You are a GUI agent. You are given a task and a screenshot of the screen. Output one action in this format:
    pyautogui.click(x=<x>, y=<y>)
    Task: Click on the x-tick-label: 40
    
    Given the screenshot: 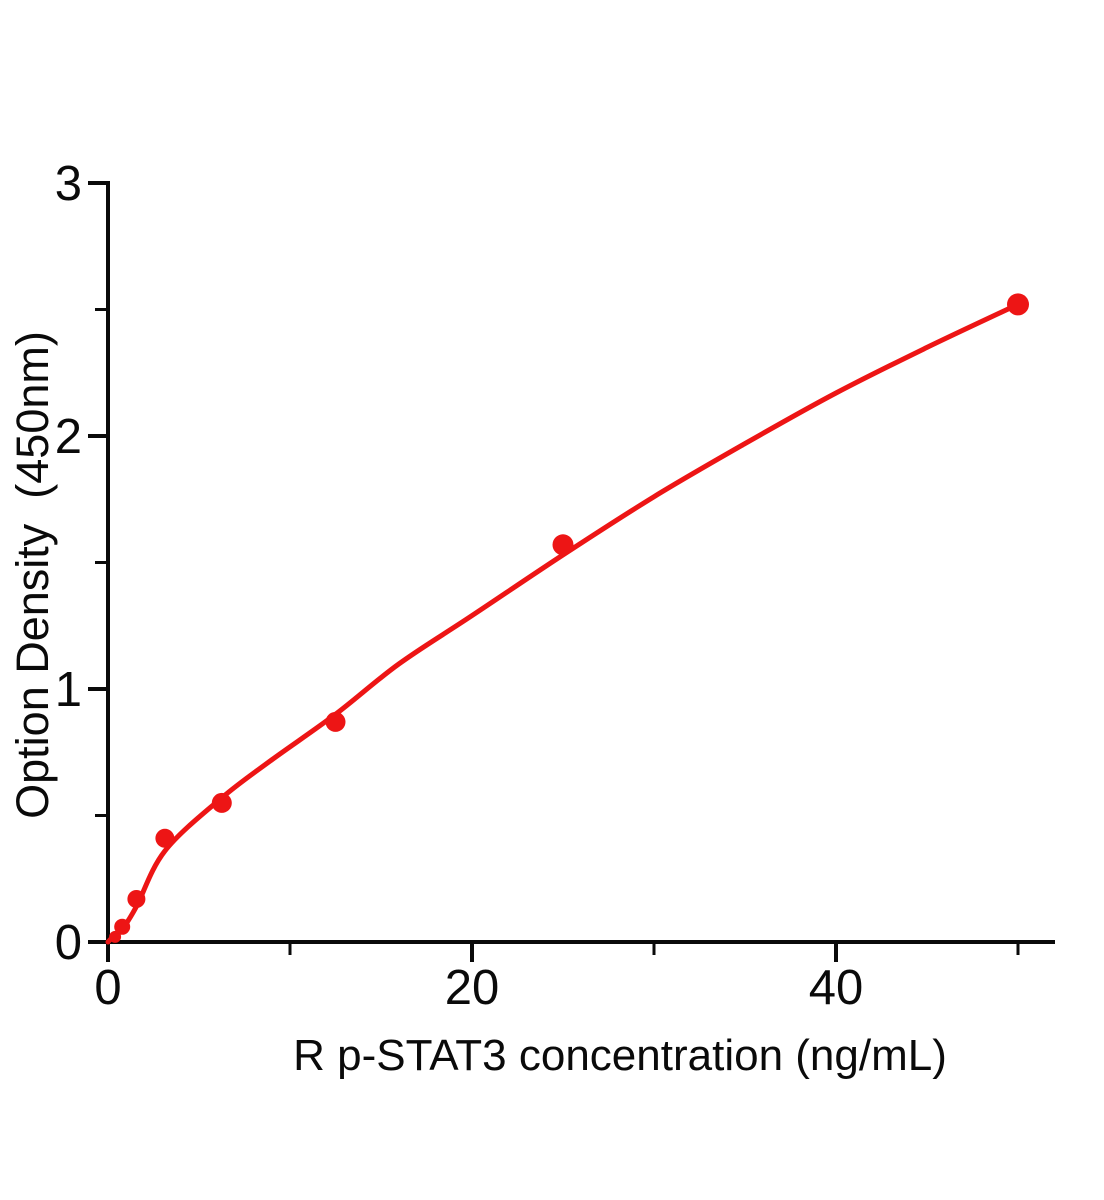 What is the action you would take?
    pyautogui.click(x=836, y=988)
    